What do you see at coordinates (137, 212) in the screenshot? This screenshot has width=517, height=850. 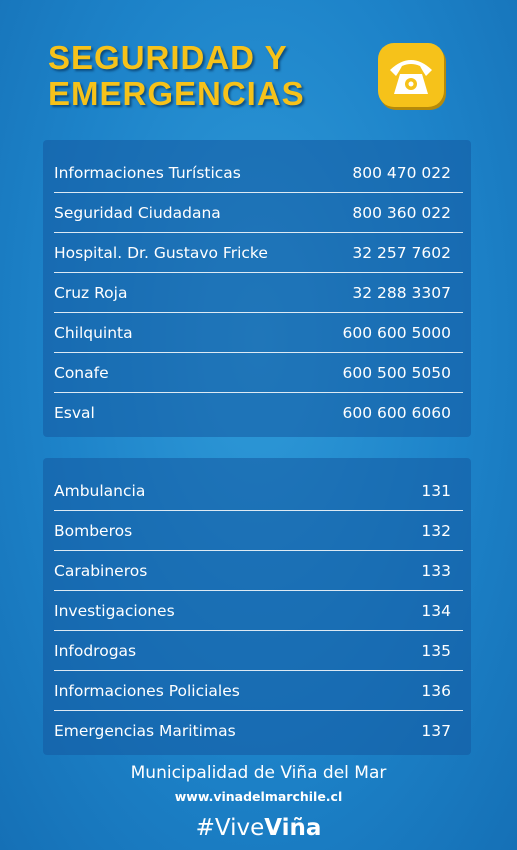 I see `entry-name: Seguridad Ciudadana` at bounding box center [137, 212].